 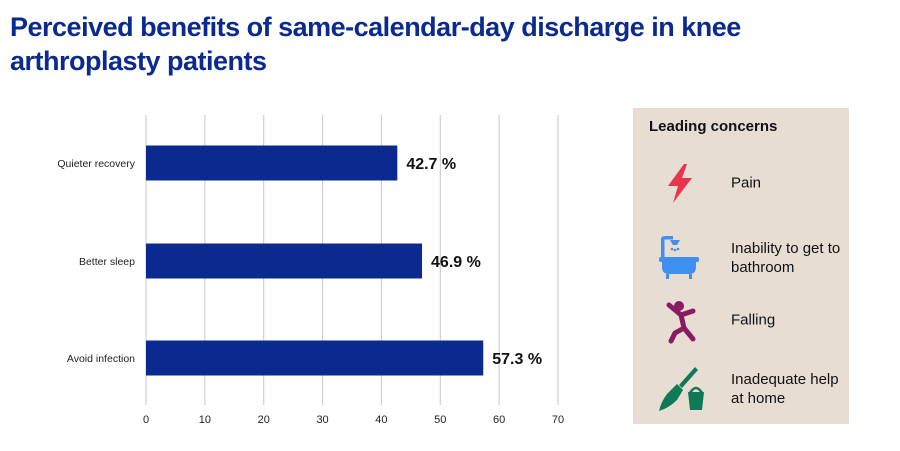 I want to click on x-tick-label: 20, so click(x=264, y=420).